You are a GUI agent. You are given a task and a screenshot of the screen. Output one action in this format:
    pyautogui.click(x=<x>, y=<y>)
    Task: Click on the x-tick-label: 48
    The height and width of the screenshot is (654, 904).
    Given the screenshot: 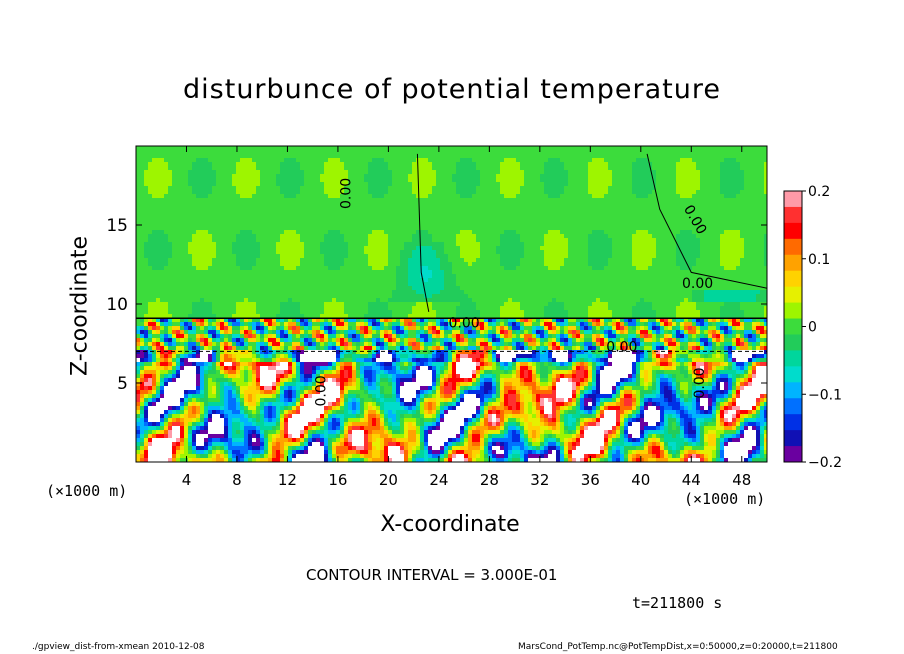 What is the action you would take?
    pyautogui.click(x=741, y=480)
    